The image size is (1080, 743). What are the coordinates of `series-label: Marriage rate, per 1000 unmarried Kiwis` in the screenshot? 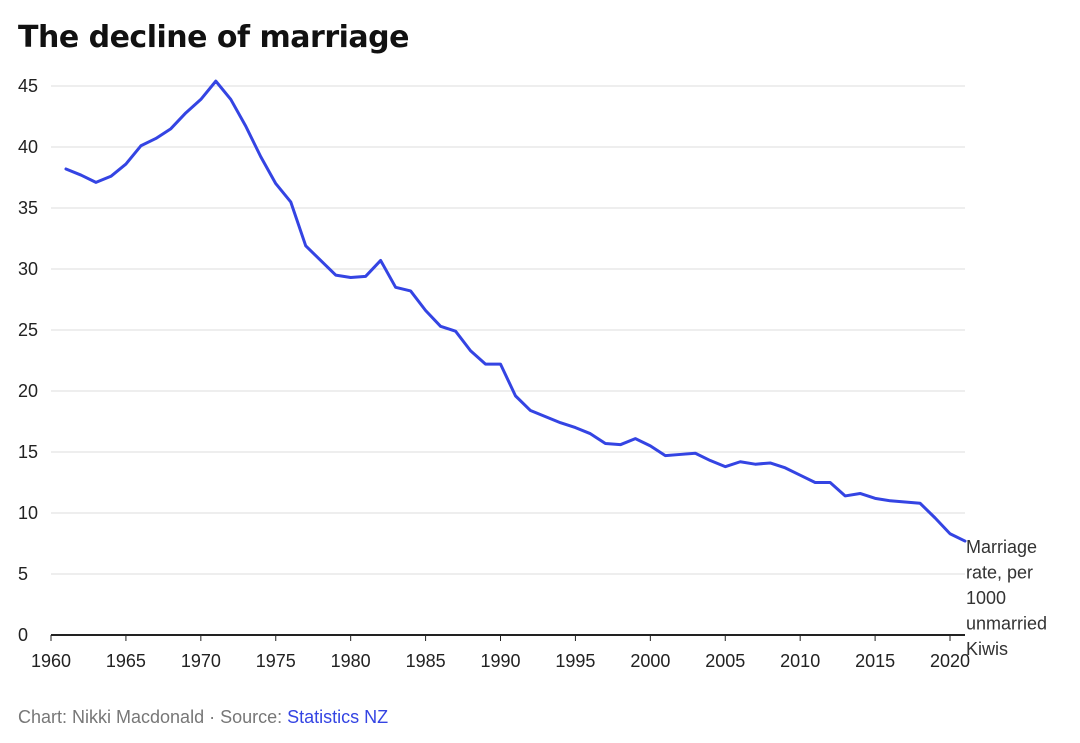 It's located at (1006, 598).